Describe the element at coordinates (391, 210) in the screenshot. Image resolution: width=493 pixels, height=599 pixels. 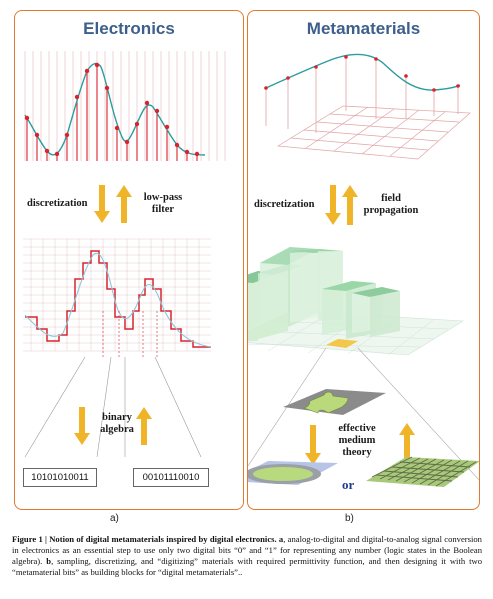
I see `label-propagation: propagation` at that location.